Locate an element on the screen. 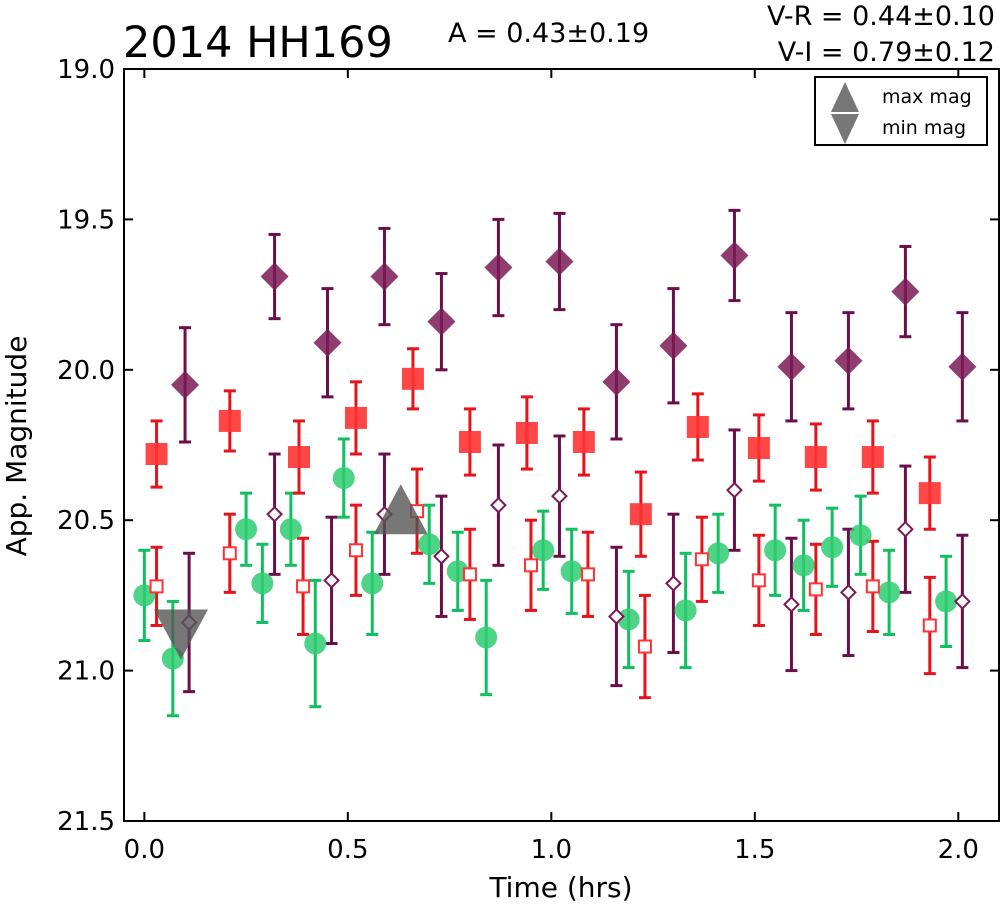  y-tick-label: 21.5 is located at coordinates (86, 822).